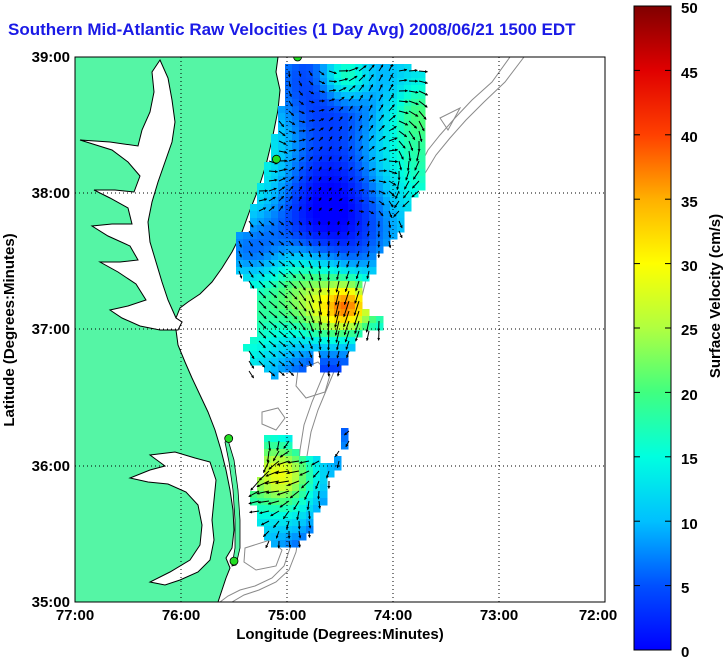  What do you see at coordinates (689, 266) in the screenshot?
I see `colorbar-tick-label: 30` at bounding box center [689, 266].